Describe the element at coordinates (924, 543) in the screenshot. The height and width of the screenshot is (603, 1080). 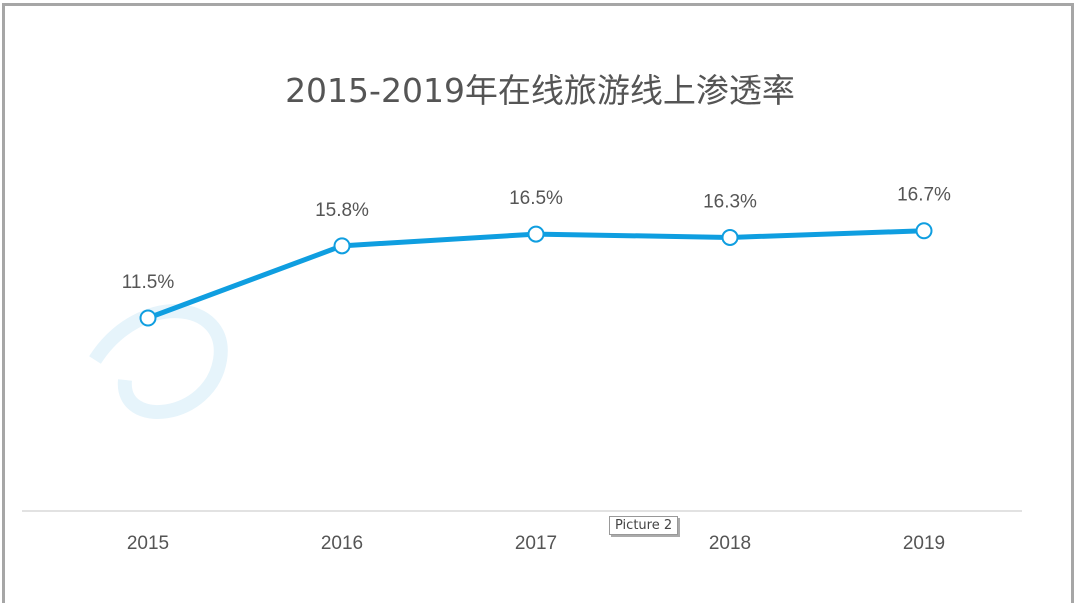
I see `x-tick-label: 2019` at that location.